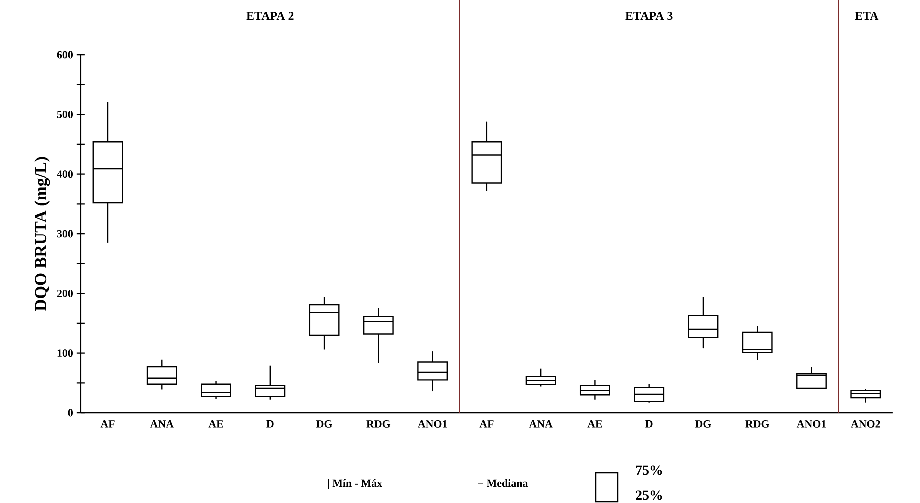 Image resolution: width=920 pixels, height=503 pixels. I want to click on x-tick-label: ANO2, so click(865, 424).